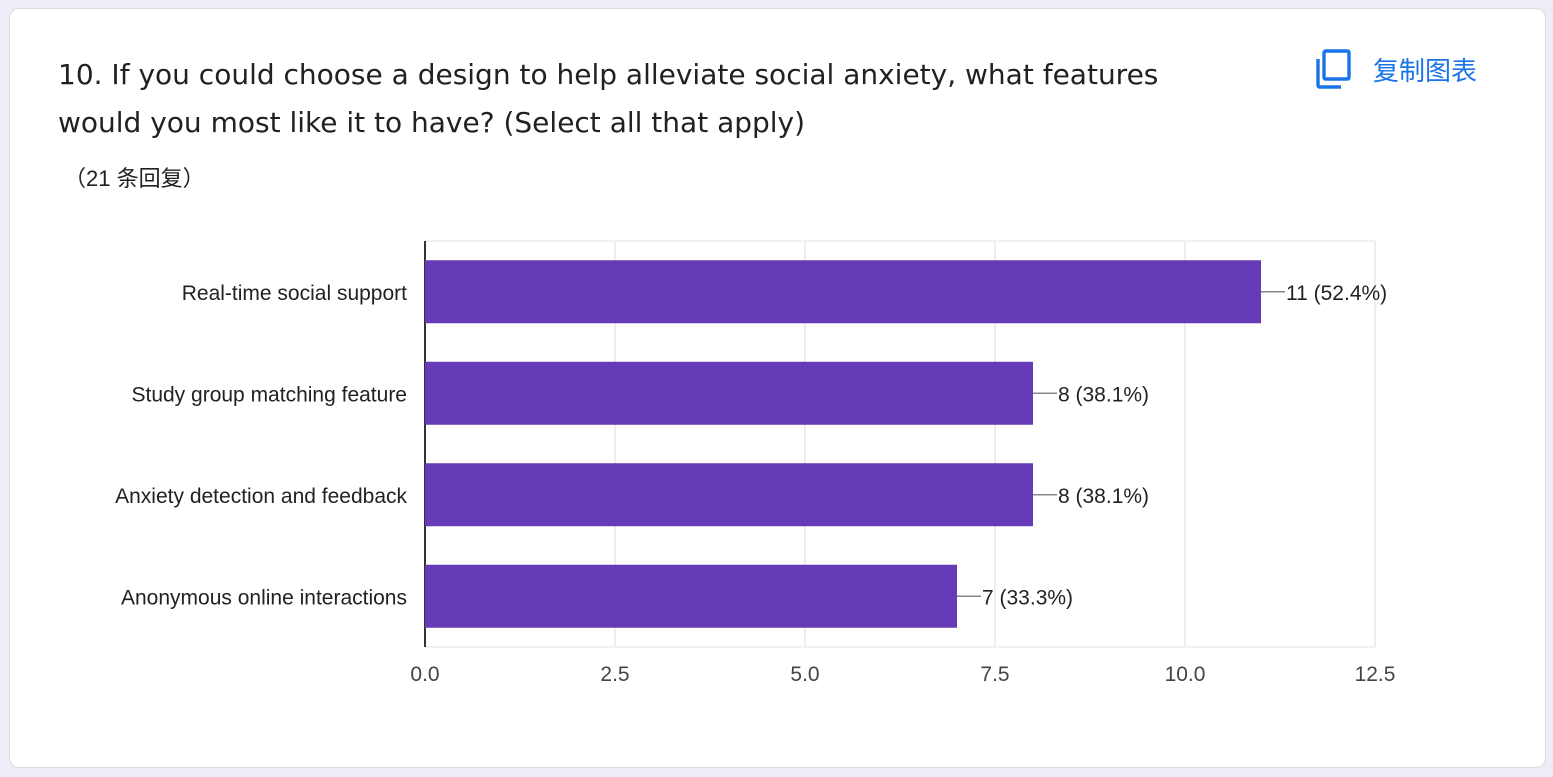 The width and height of the screenshot is (1553, 777). I want to click on data-label: 7 (33.3%), so click(1027, 597).